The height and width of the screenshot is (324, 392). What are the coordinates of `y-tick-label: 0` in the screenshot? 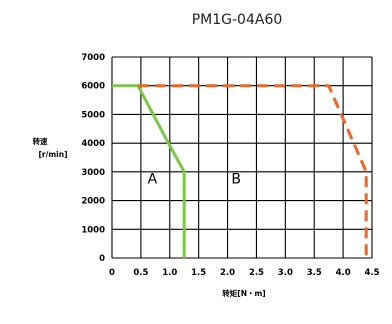 It's located at (102, 259).